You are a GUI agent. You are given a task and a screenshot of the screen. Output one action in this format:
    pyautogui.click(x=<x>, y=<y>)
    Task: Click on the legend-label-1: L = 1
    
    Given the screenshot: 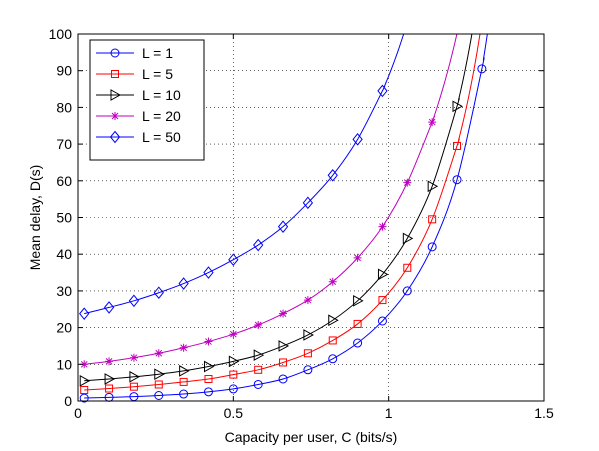 What is the action you would take?
    pyautogui.click(x=157, y=53)
    